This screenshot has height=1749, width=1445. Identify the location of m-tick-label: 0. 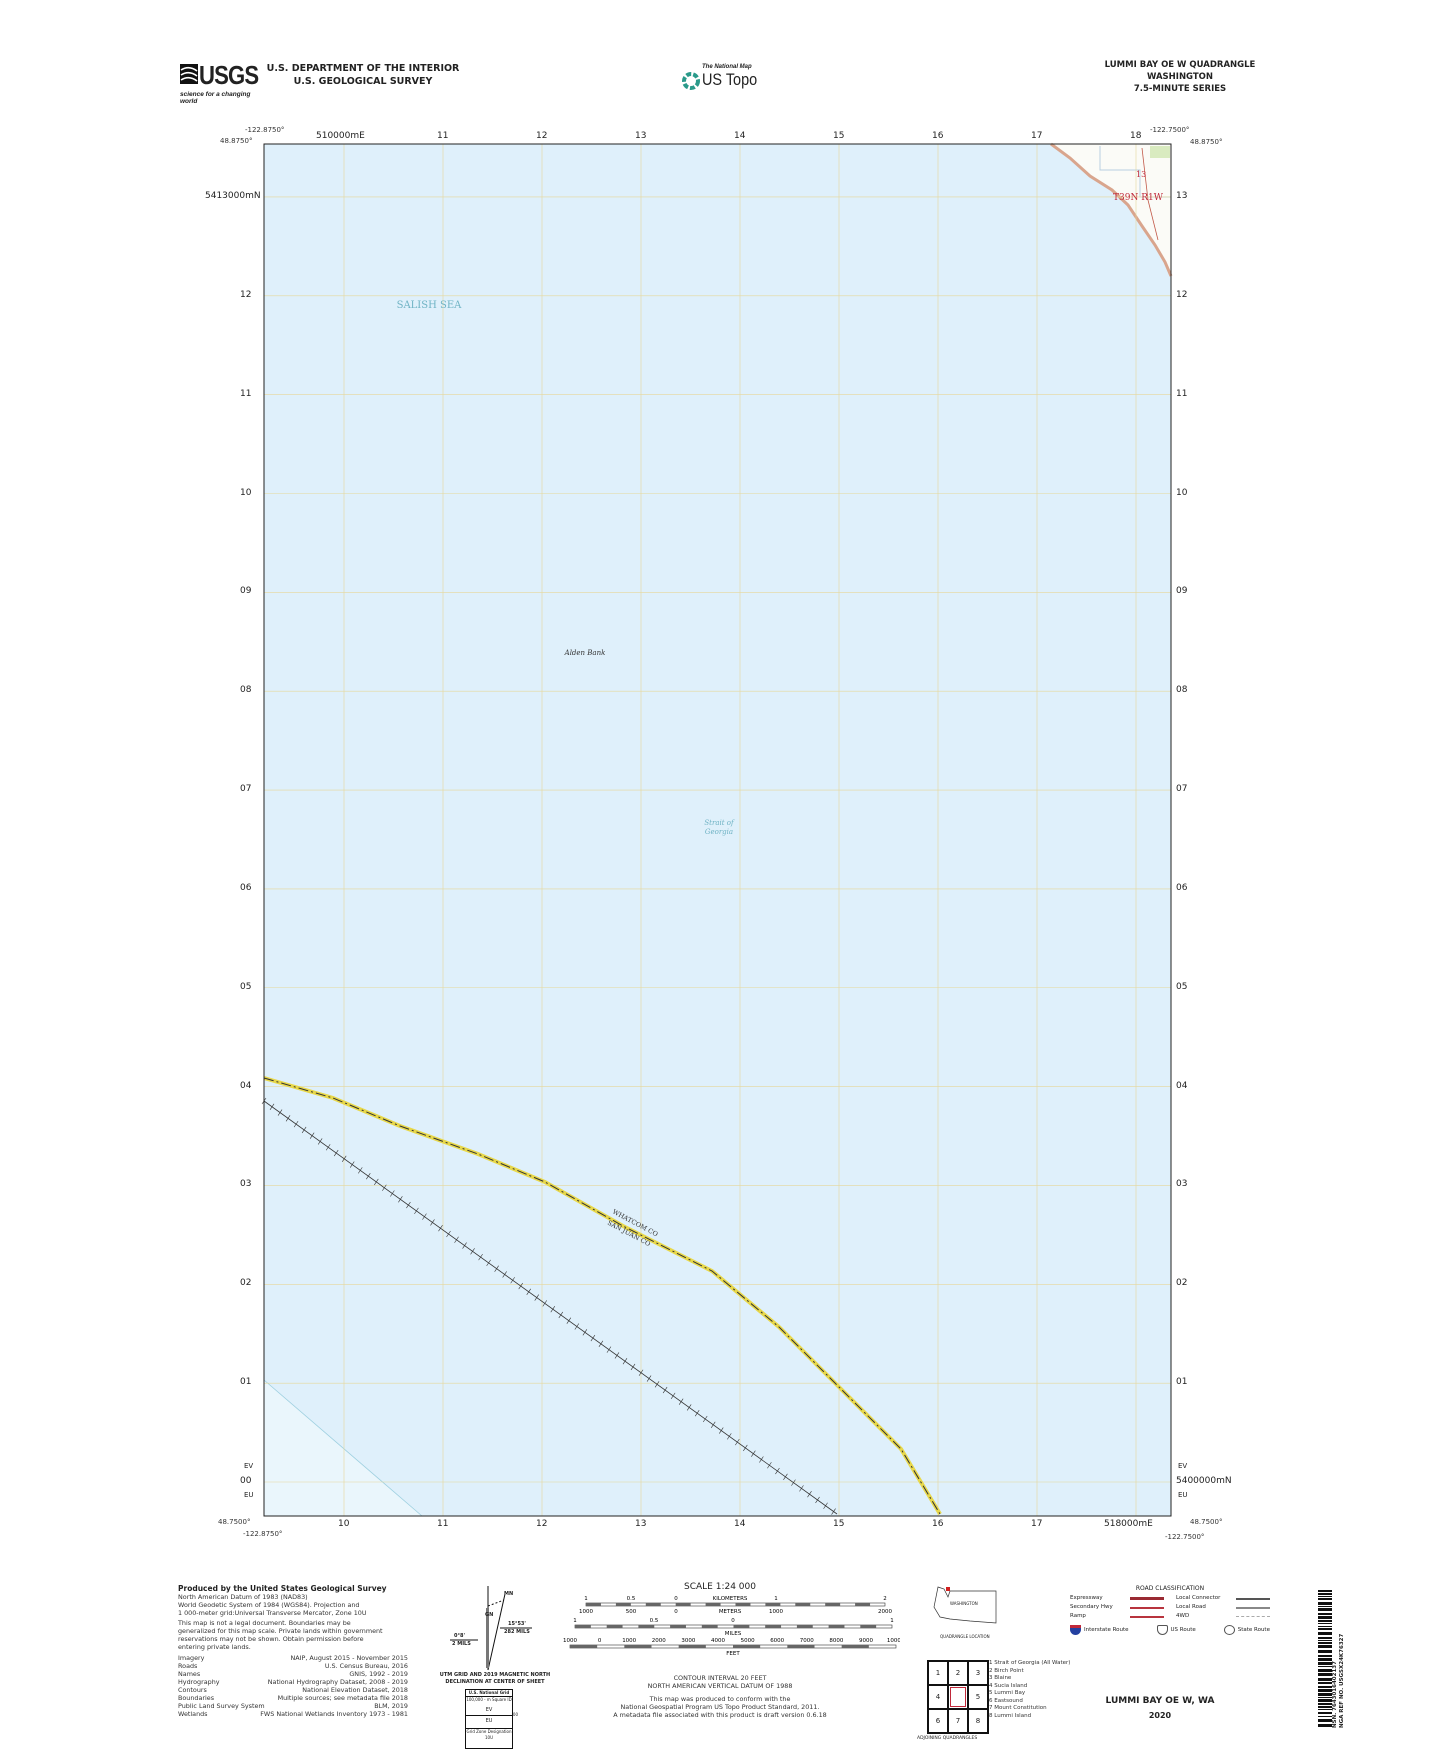
(676, 1612).